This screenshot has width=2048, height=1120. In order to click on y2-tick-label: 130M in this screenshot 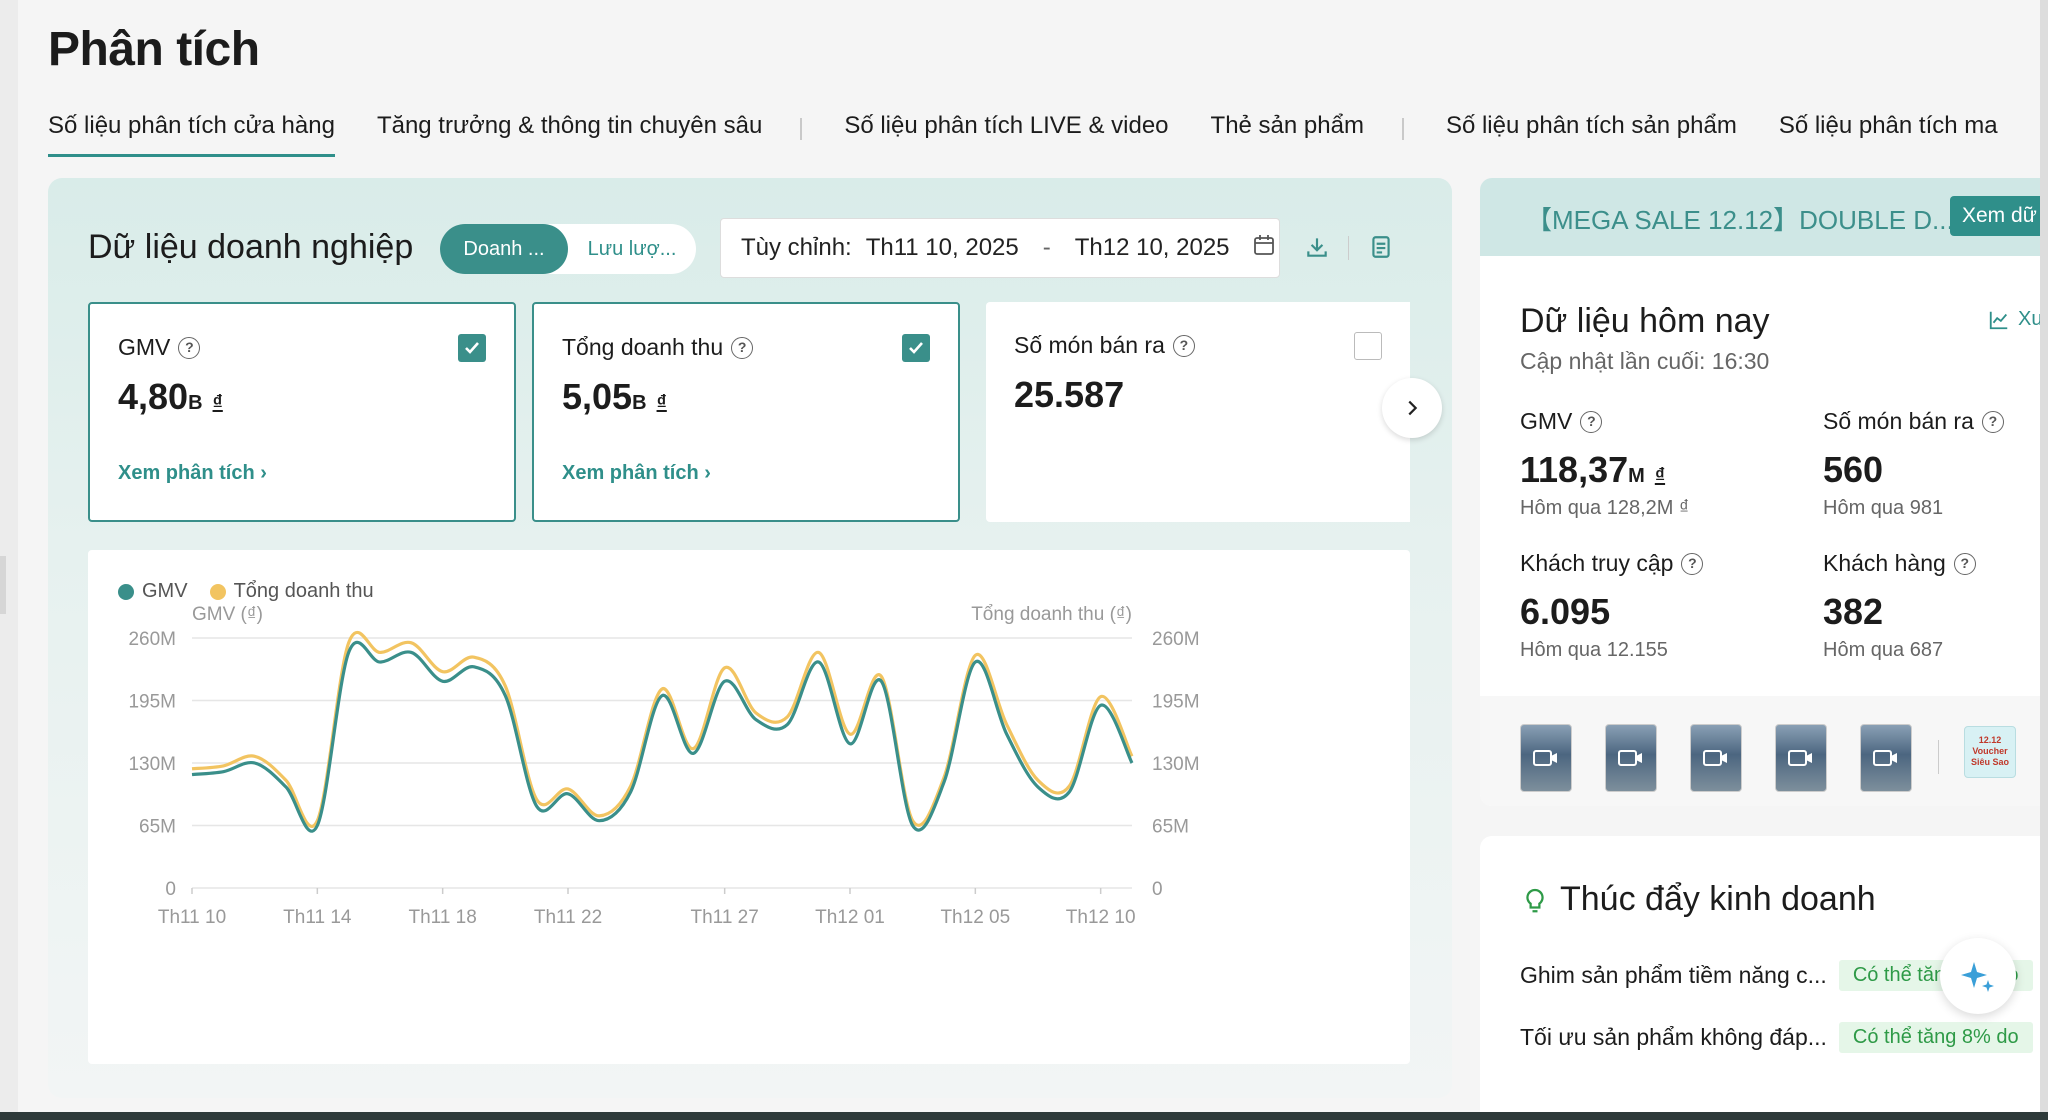, I will do `click(1176, 764)`.